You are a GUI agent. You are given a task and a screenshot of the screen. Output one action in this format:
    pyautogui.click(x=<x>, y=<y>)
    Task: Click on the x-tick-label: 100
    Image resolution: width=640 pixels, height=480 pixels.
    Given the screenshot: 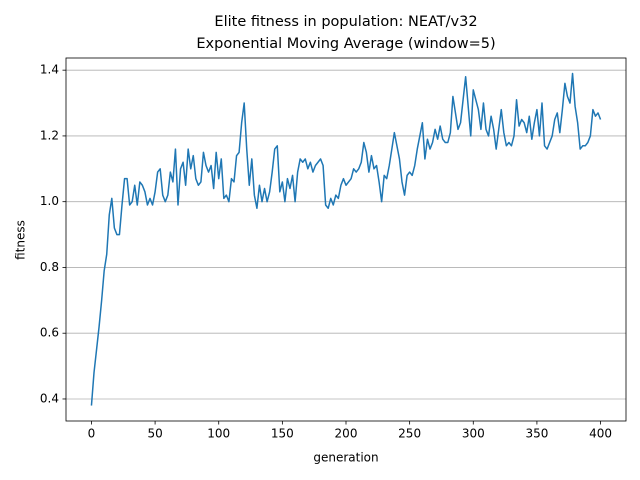 What is the action you would take?
    pyautogui.click(x=218, y=434)
    